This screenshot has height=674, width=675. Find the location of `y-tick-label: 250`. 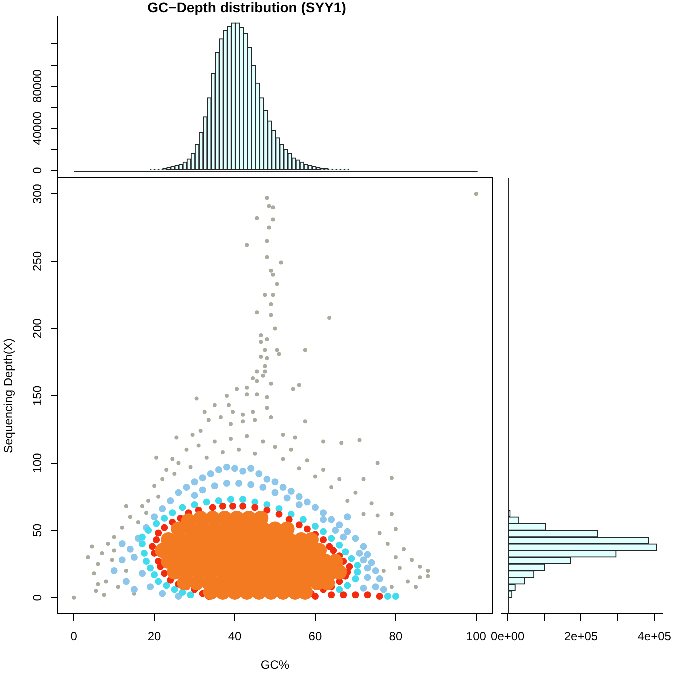

y-tick-label: 250 is located at coordinates (37, 261).